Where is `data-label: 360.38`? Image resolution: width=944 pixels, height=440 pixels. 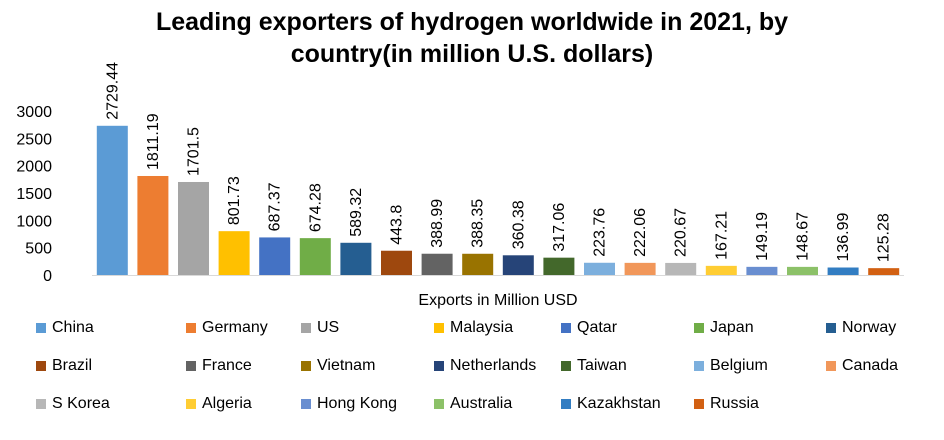 data-label: 360.38 is located at coordinates (518, 224).